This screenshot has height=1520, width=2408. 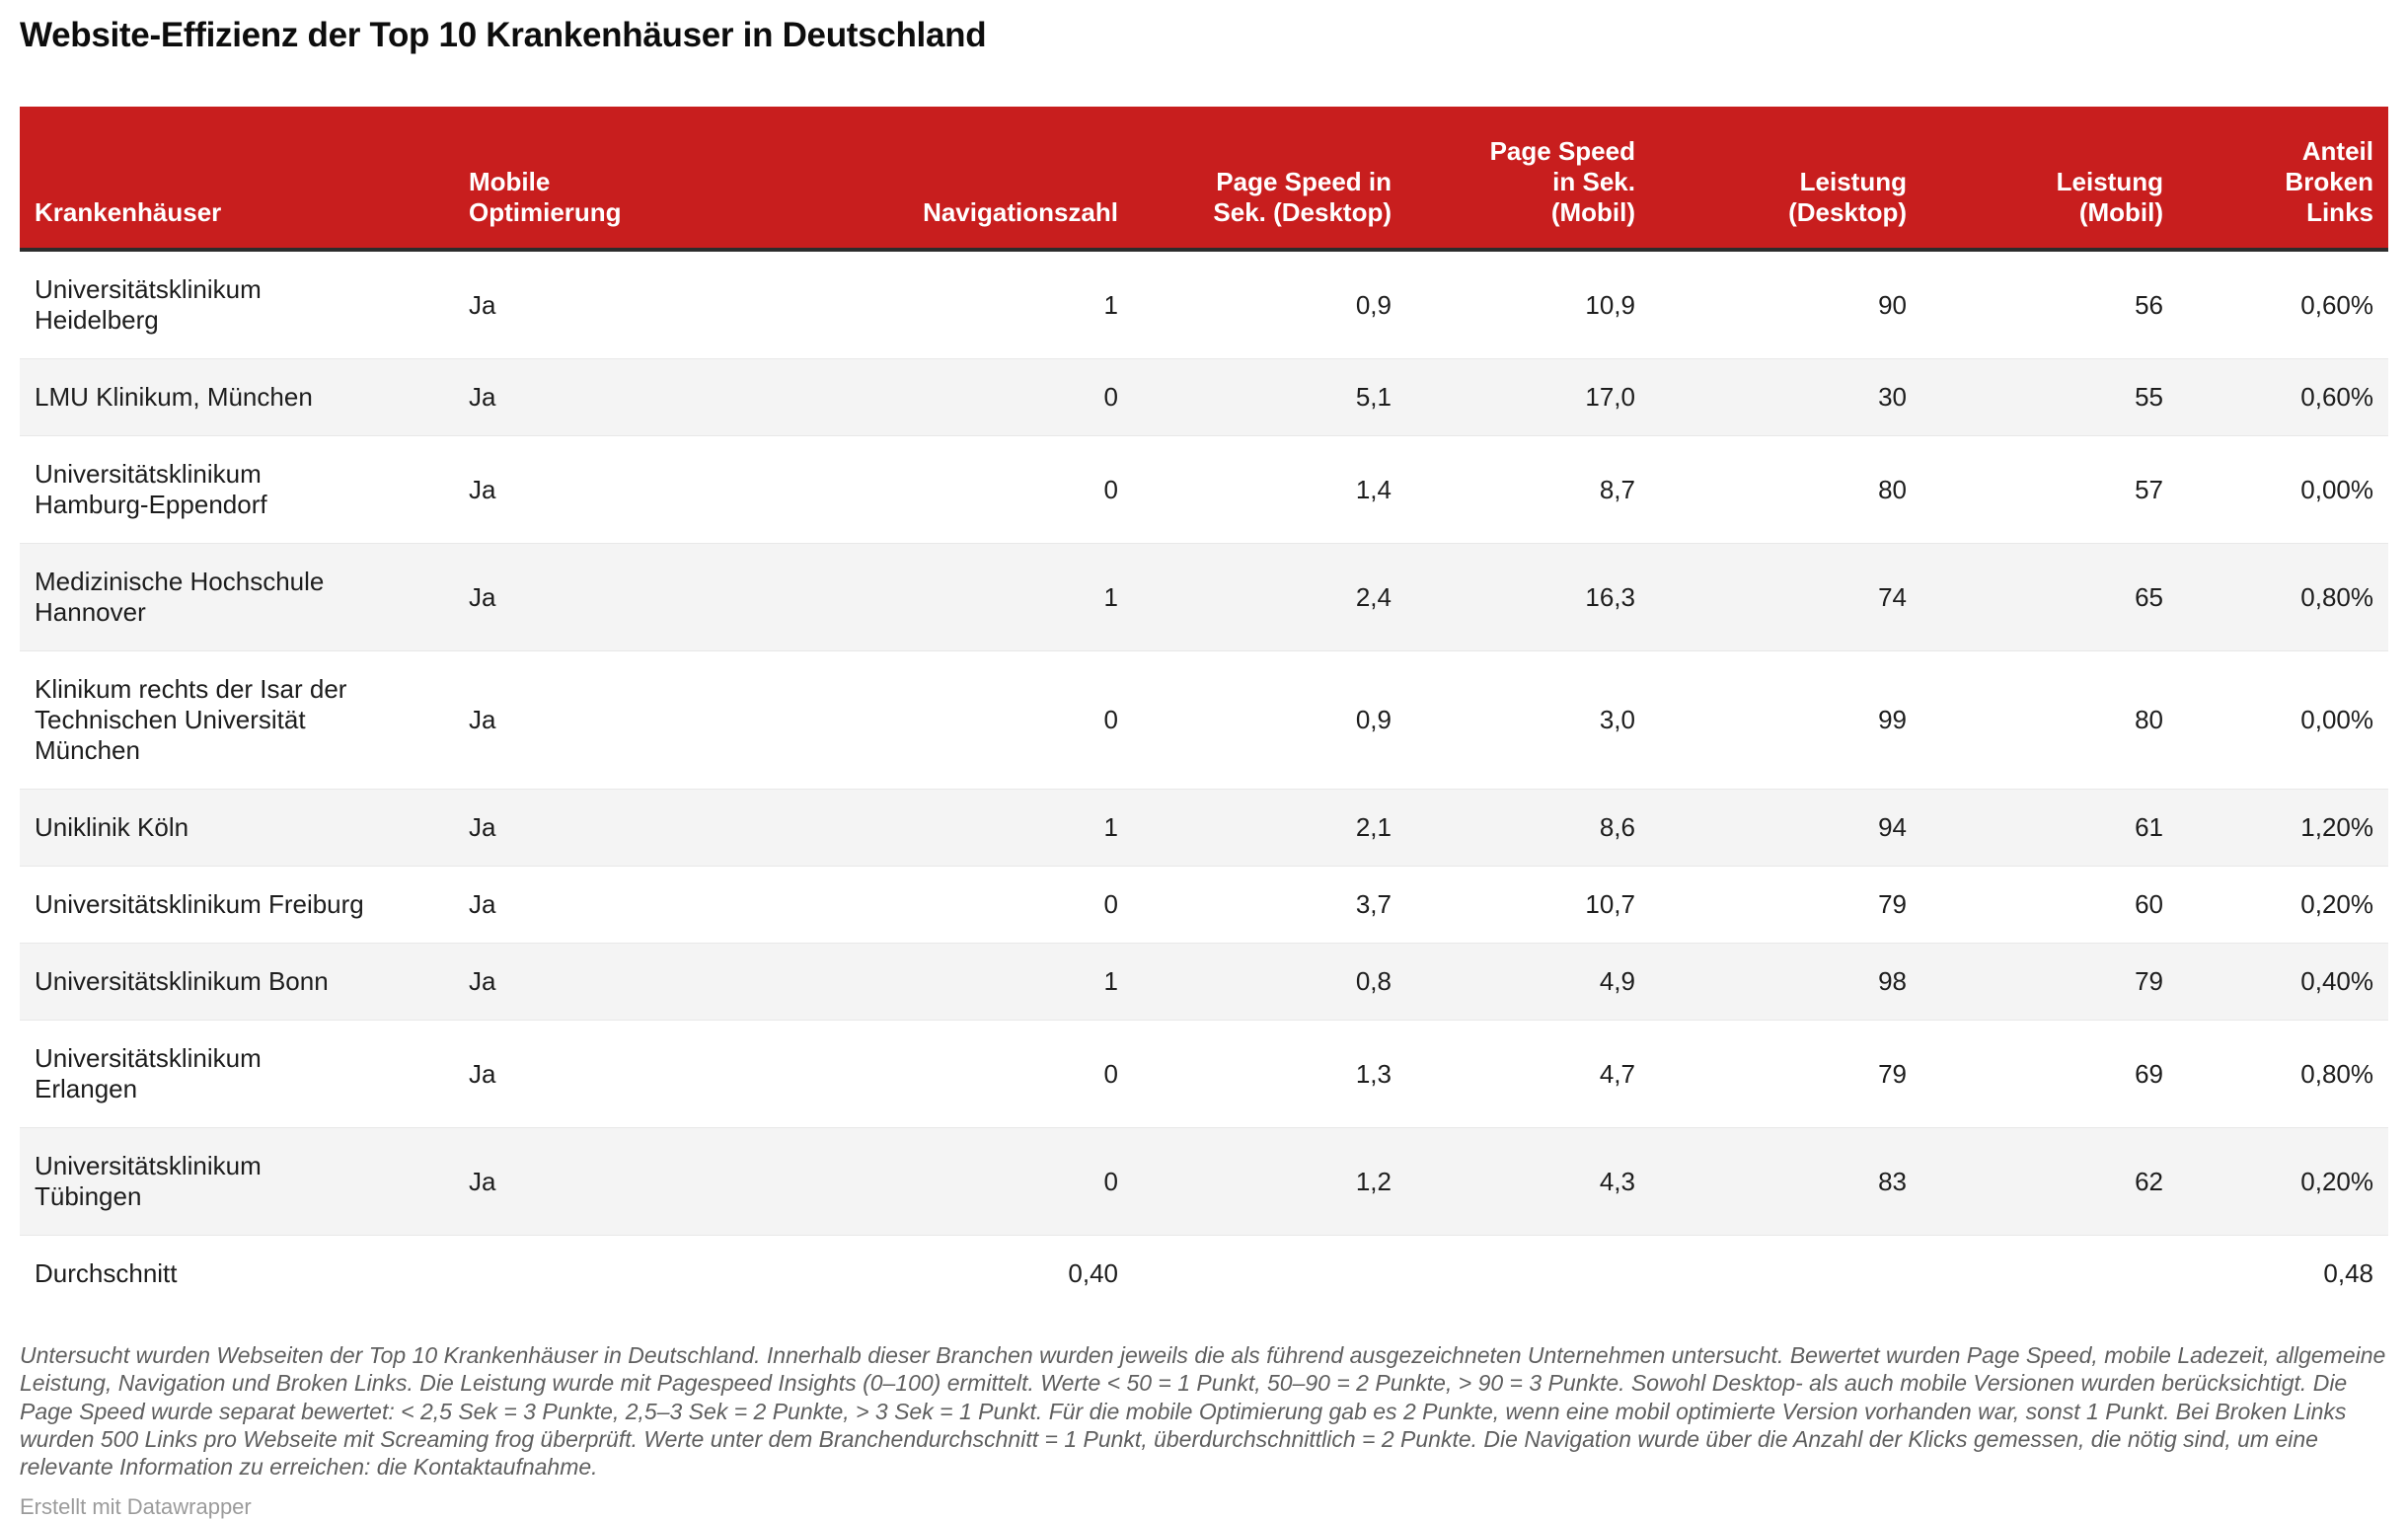 I want to click on value-cell: 8,6, so click(x=1617, y=827).